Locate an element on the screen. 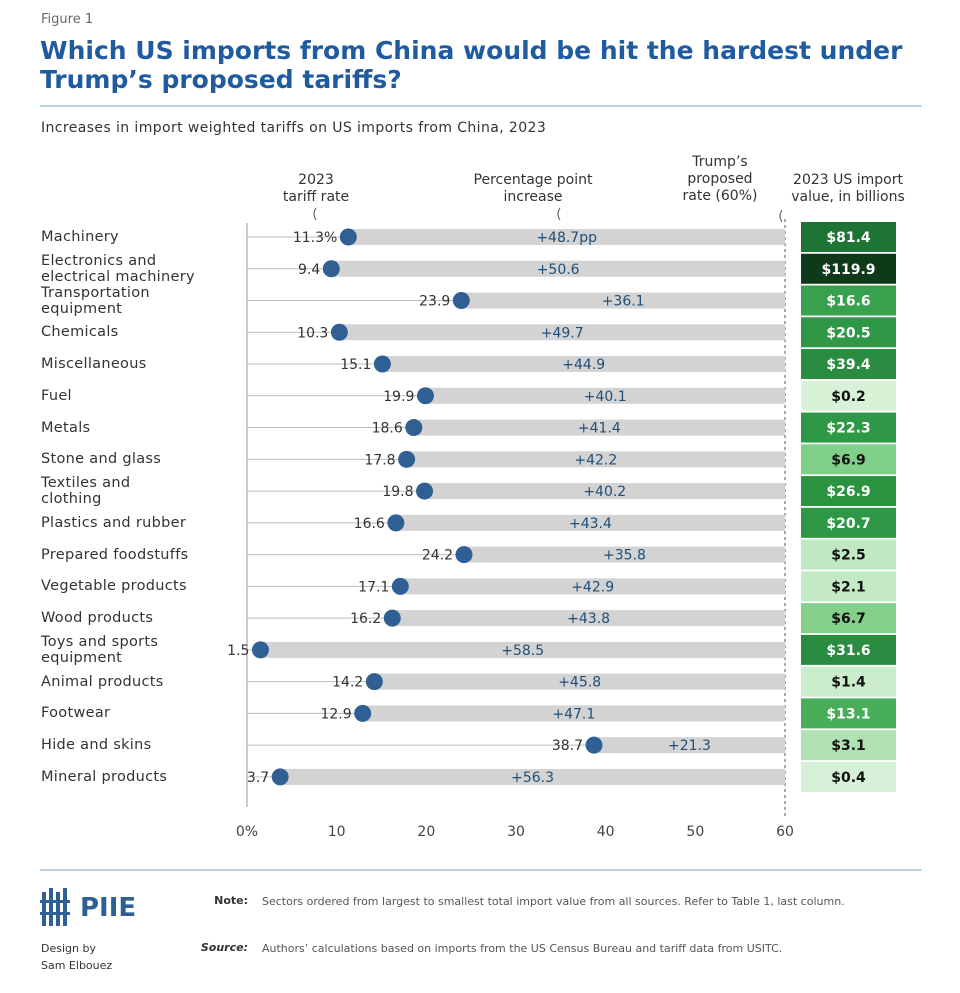 The width and height of the screenshot is (960, 993). import-label: $3.1 is located at coordinates (848, 746).